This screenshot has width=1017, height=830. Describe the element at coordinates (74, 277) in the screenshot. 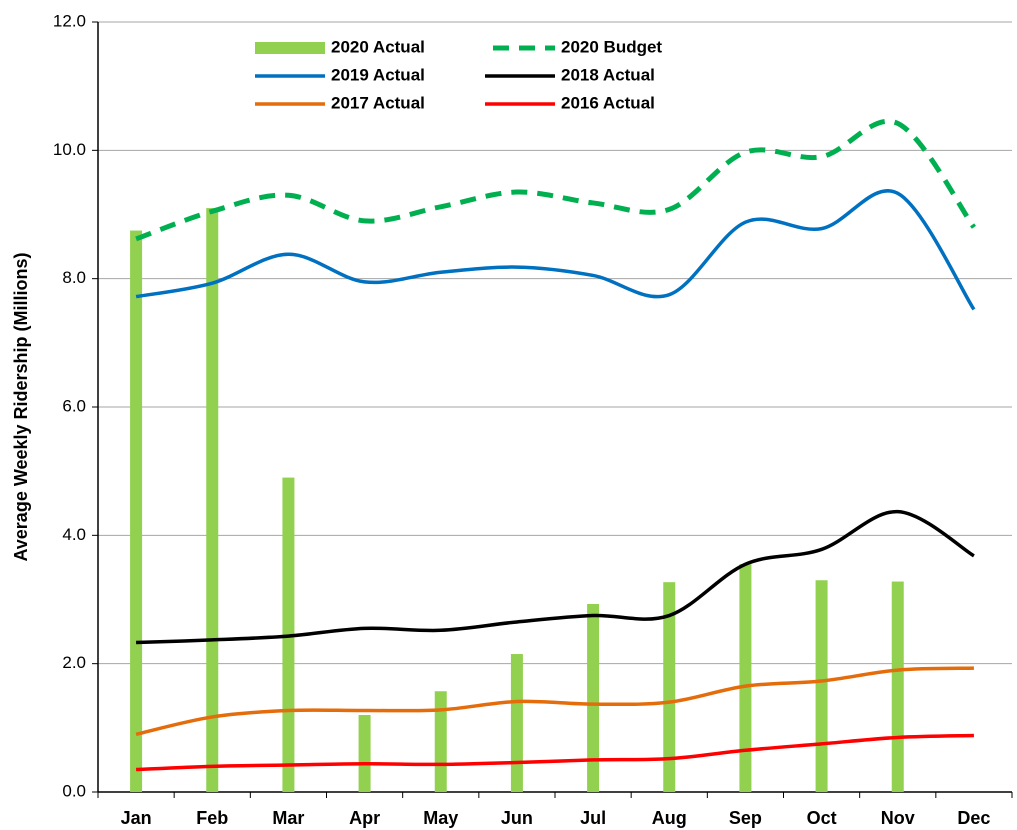

I see `y-tick-label: 8.0` at that location.